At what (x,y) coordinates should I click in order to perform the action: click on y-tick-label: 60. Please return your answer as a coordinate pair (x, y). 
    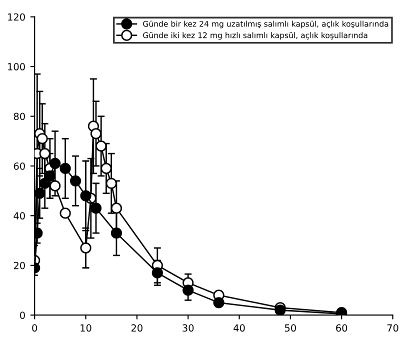
    Looking at the image, I should click on (19, 166).